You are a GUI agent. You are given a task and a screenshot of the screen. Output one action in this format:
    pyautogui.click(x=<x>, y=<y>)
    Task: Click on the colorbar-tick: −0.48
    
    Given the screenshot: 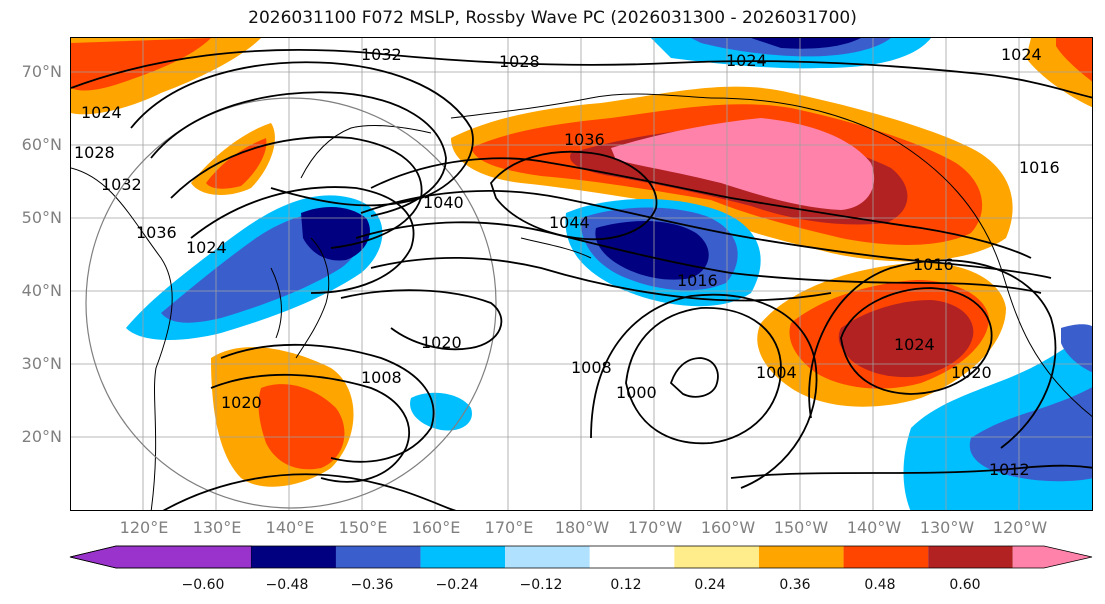 What is the action you would take?
    pyautogui.click(x=287, y=585)
    